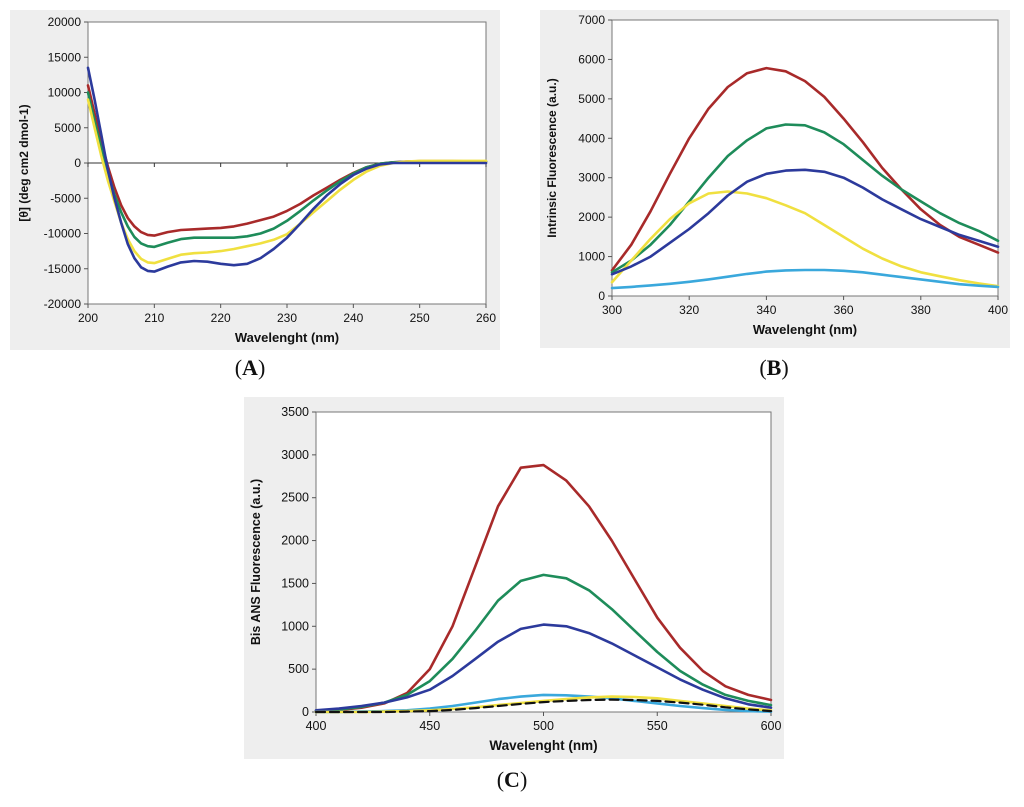 The image size is (1024, 807). What do you see at coordinates (287, 318) in the screenshot?
I see `x-tick-label: 230` at bounding box center [287, 318].